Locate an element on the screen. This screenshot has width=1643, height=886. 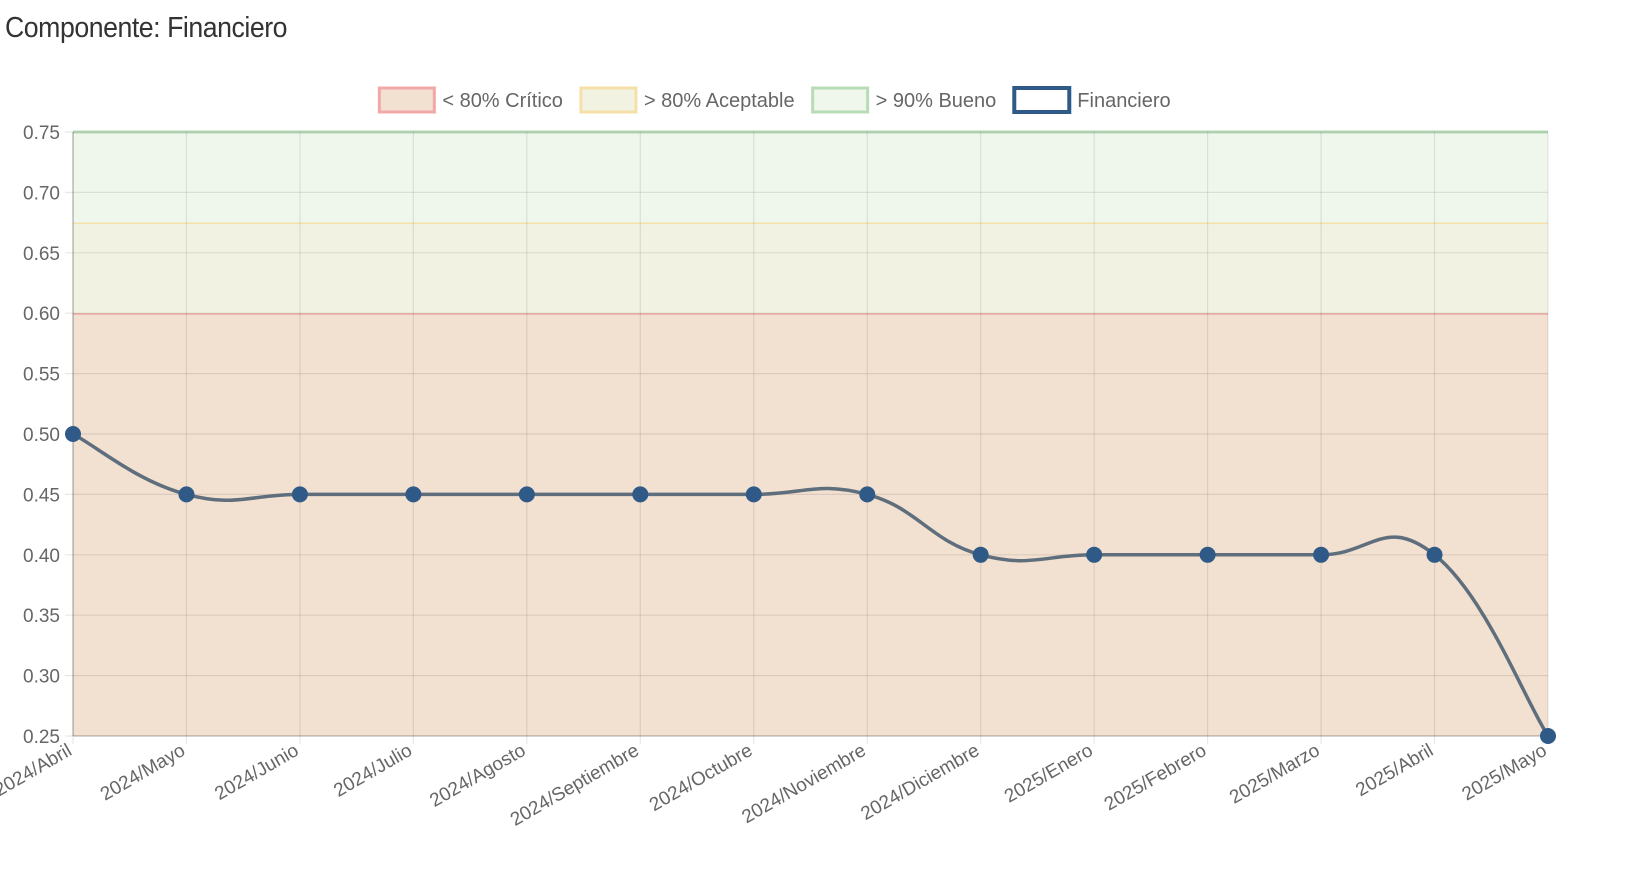
x-tick-label: 2025/Abril is located at coordinates (1394, 770).